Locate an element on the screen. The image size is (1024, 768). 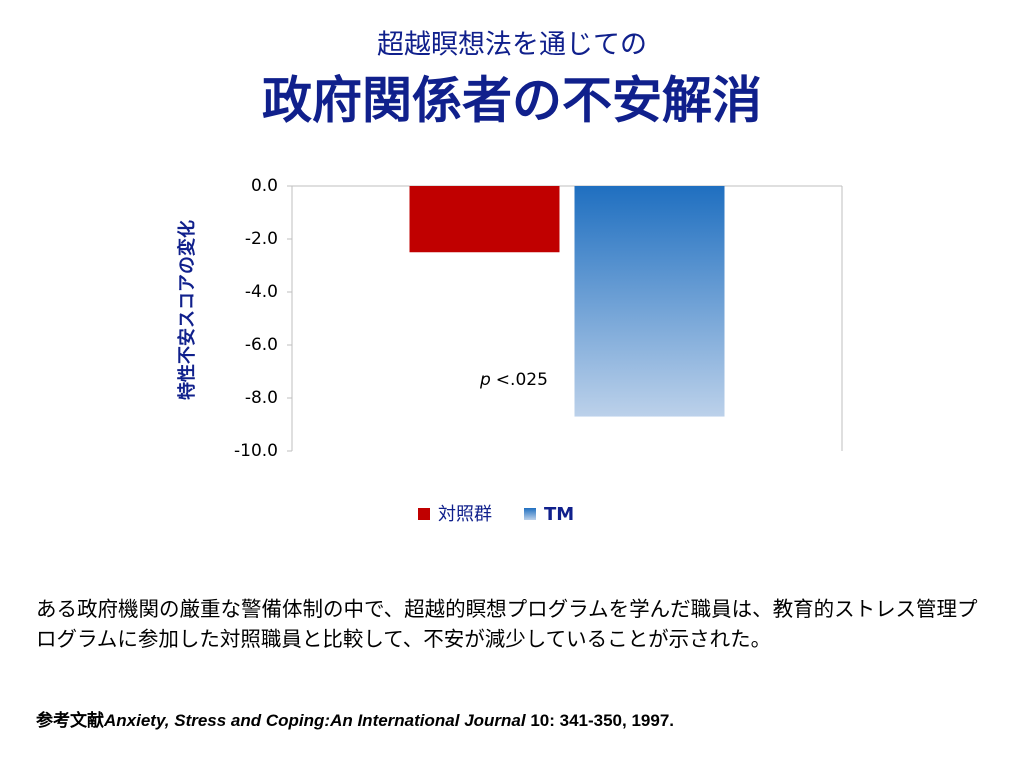
y-axis-label: 特性不安スコアの変化 is located at coordinates (187, 310).